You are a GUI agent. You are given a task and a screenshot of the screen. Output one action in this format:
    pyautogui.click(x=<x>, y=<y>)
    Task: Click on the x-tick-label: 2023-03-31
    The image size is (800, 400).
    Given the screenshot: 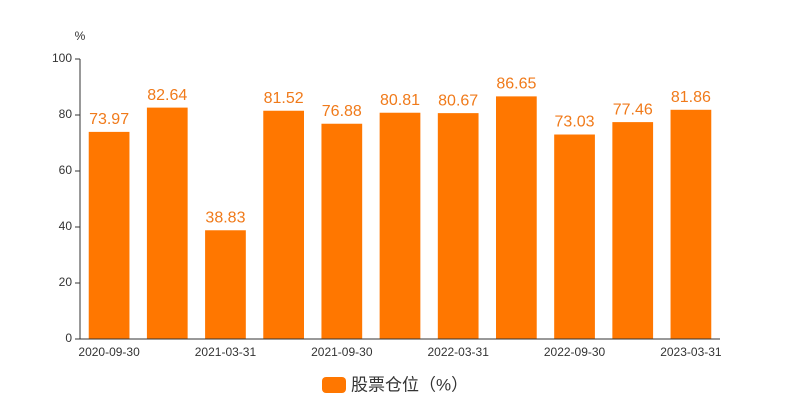 What is the action you would take?
    pyautogui.click(x=691, y=352)
    